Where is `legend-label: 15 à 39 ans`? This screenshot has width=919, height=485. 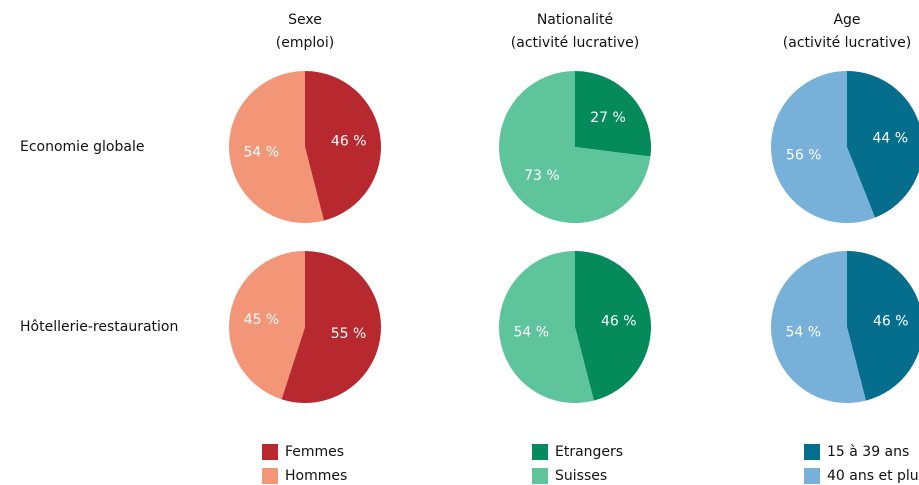
legend-label: 15 à 39 ans is located at coordinates (868, 452).